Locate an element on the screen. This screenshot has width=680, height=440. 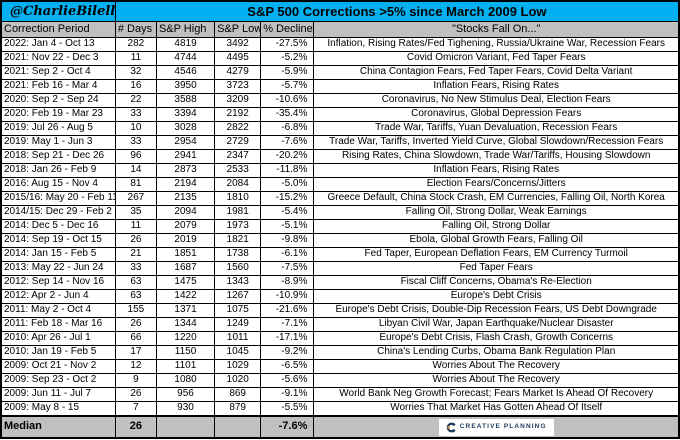
decline-cell: -17.1% is located at coordinates (287, 338).